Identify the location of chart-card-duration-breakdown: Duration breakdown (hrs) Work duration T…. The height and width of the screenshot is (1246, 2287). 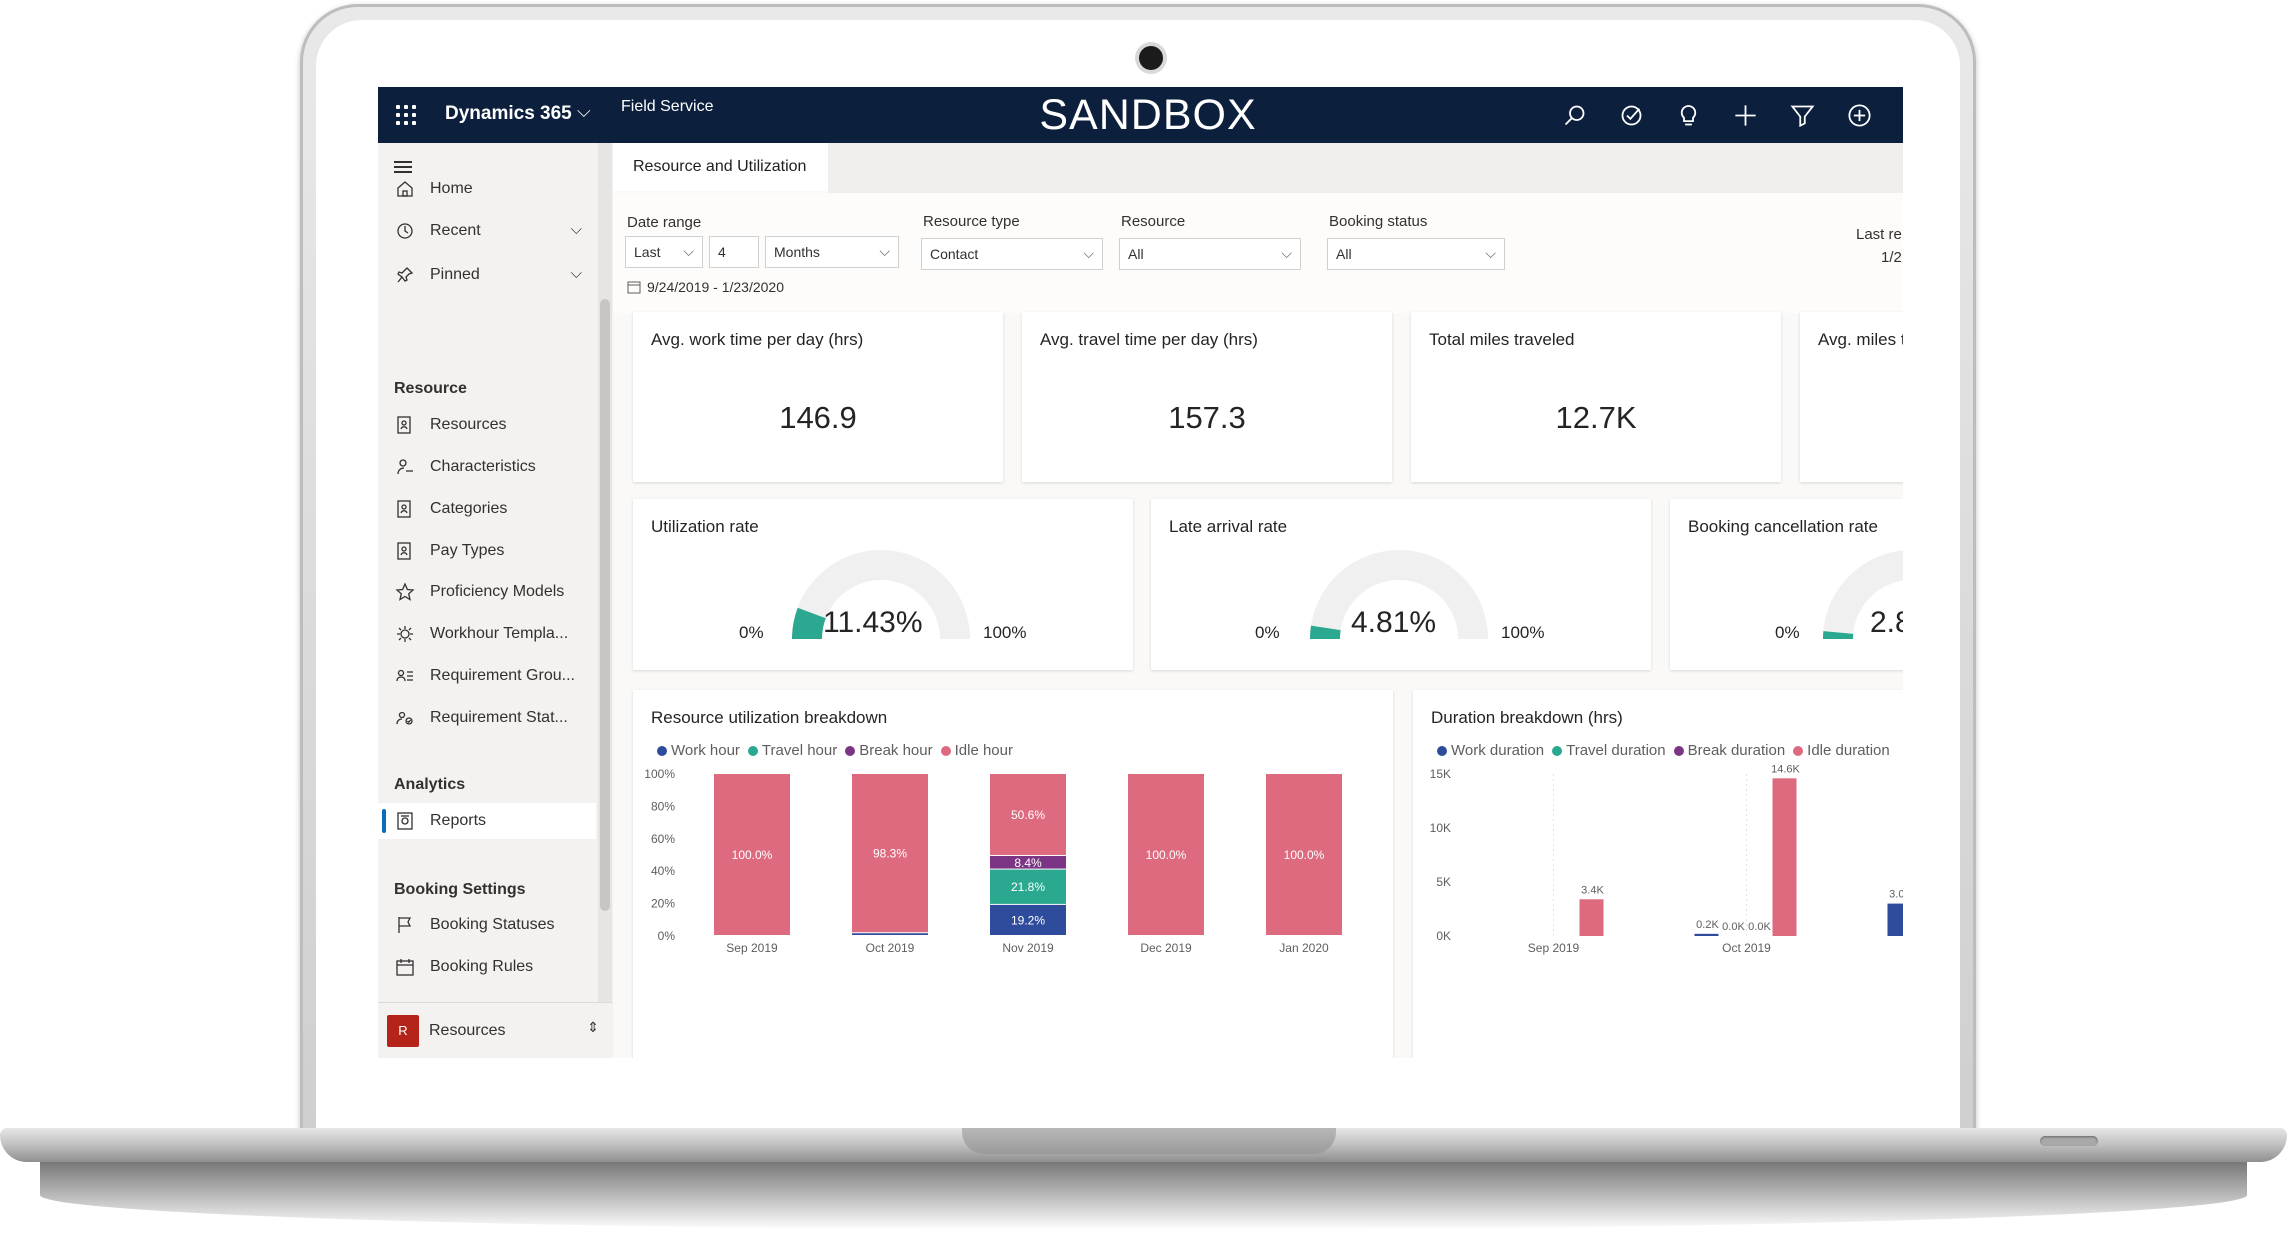
(1658, 874).